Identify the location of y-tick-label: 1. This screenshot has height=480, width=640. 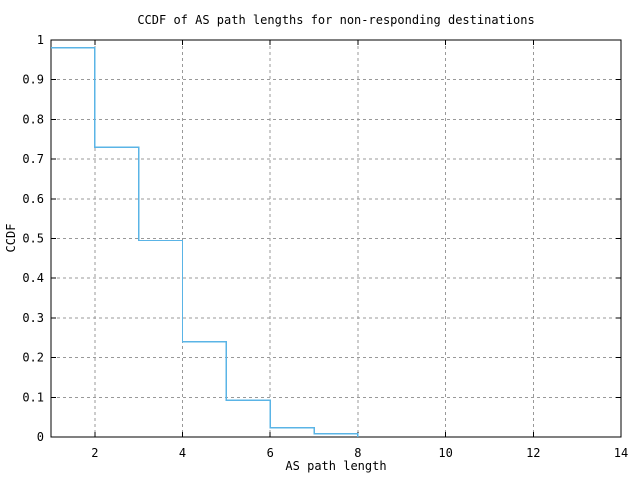
(40, 40).